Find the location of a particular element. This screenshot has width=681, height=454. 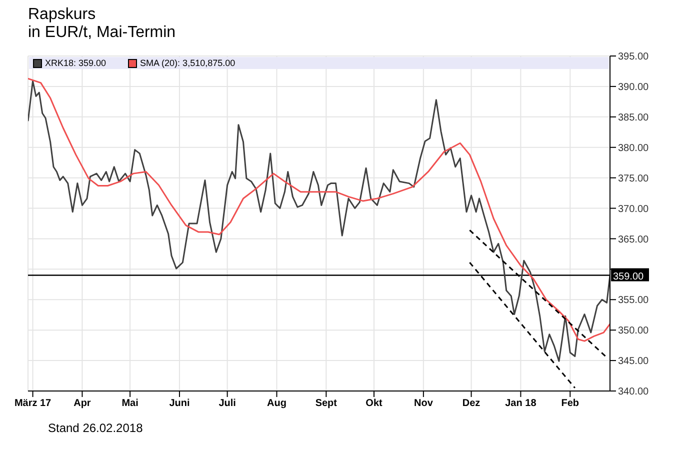

x-tick-label: Sept is located at coordinates (326, 404).